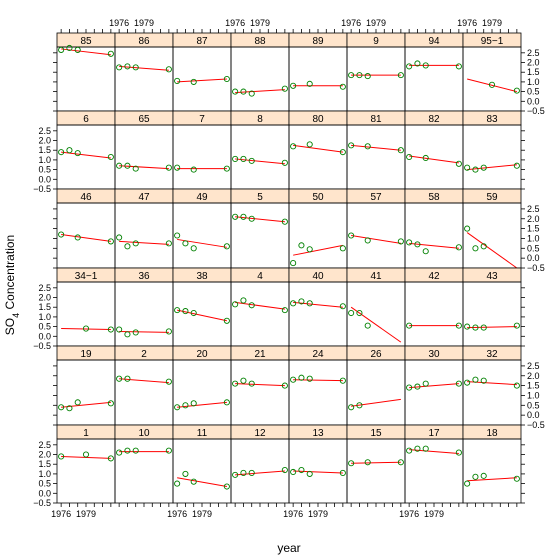 This screenshot has height=559, width=554. What do you see at coordinates (144, 276) in the screenshot?
I see `panel-strip-label: 36` at bounding box center [144, 276].